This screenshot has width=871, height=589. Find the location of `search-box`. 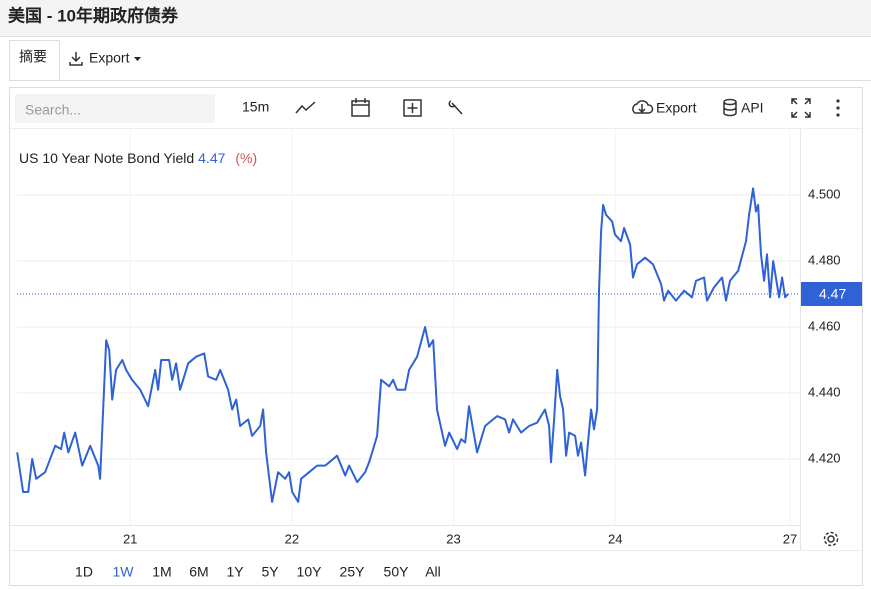

search-box is located at coordinates (115, 108).